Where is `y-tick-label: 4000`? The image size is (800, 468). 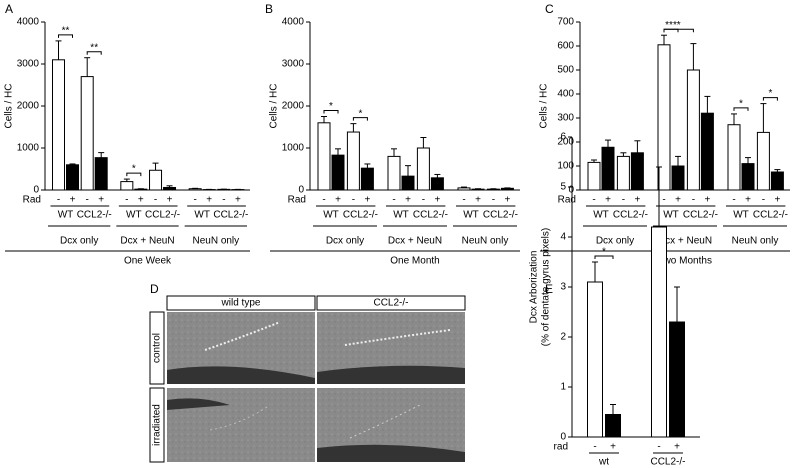 y-tick-label: 4000 is located at coordinates (28, 22).